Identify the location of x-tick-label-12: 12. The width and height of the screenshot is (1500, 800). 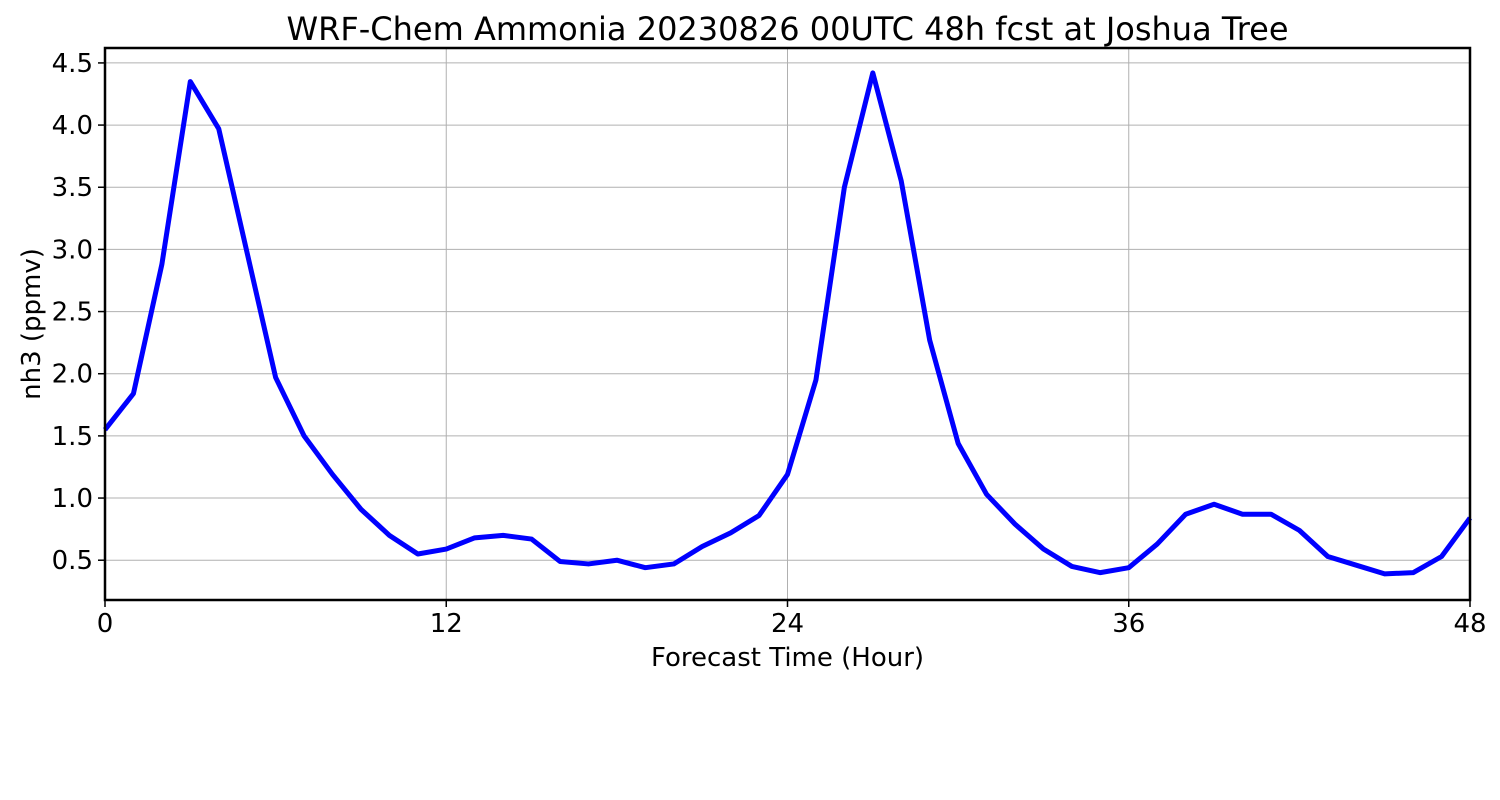
(446, 624).